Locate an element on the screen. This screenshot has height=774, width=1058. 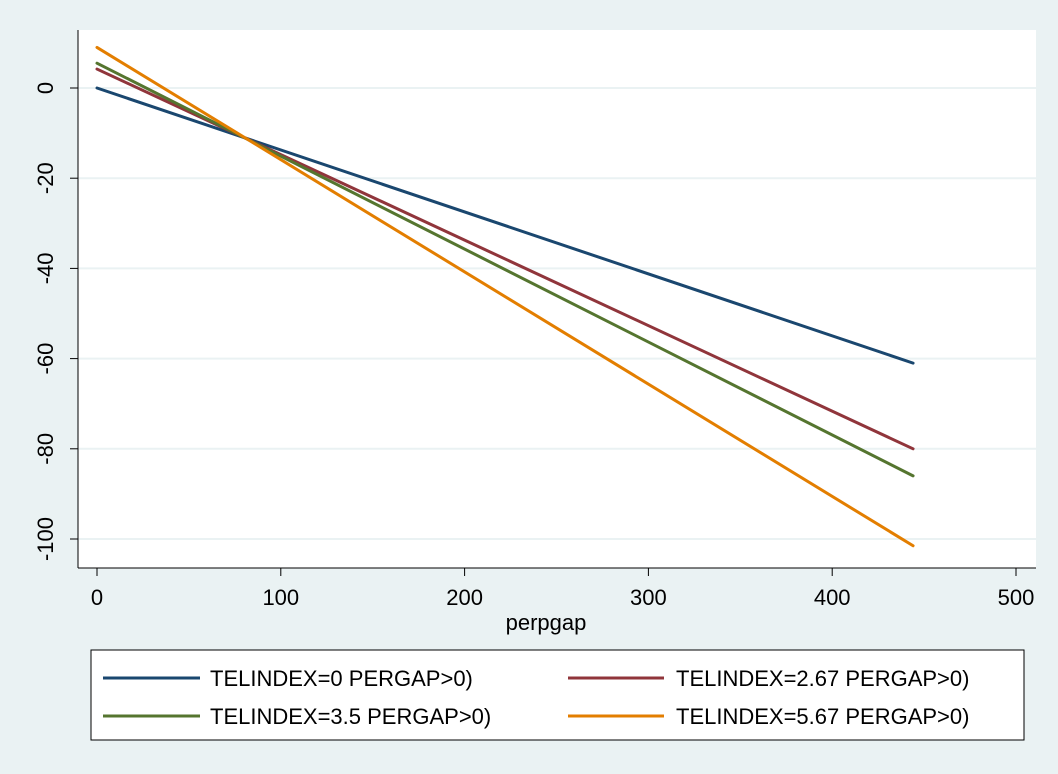
y-tick-label: -60 is located at coordinates (45, 359).